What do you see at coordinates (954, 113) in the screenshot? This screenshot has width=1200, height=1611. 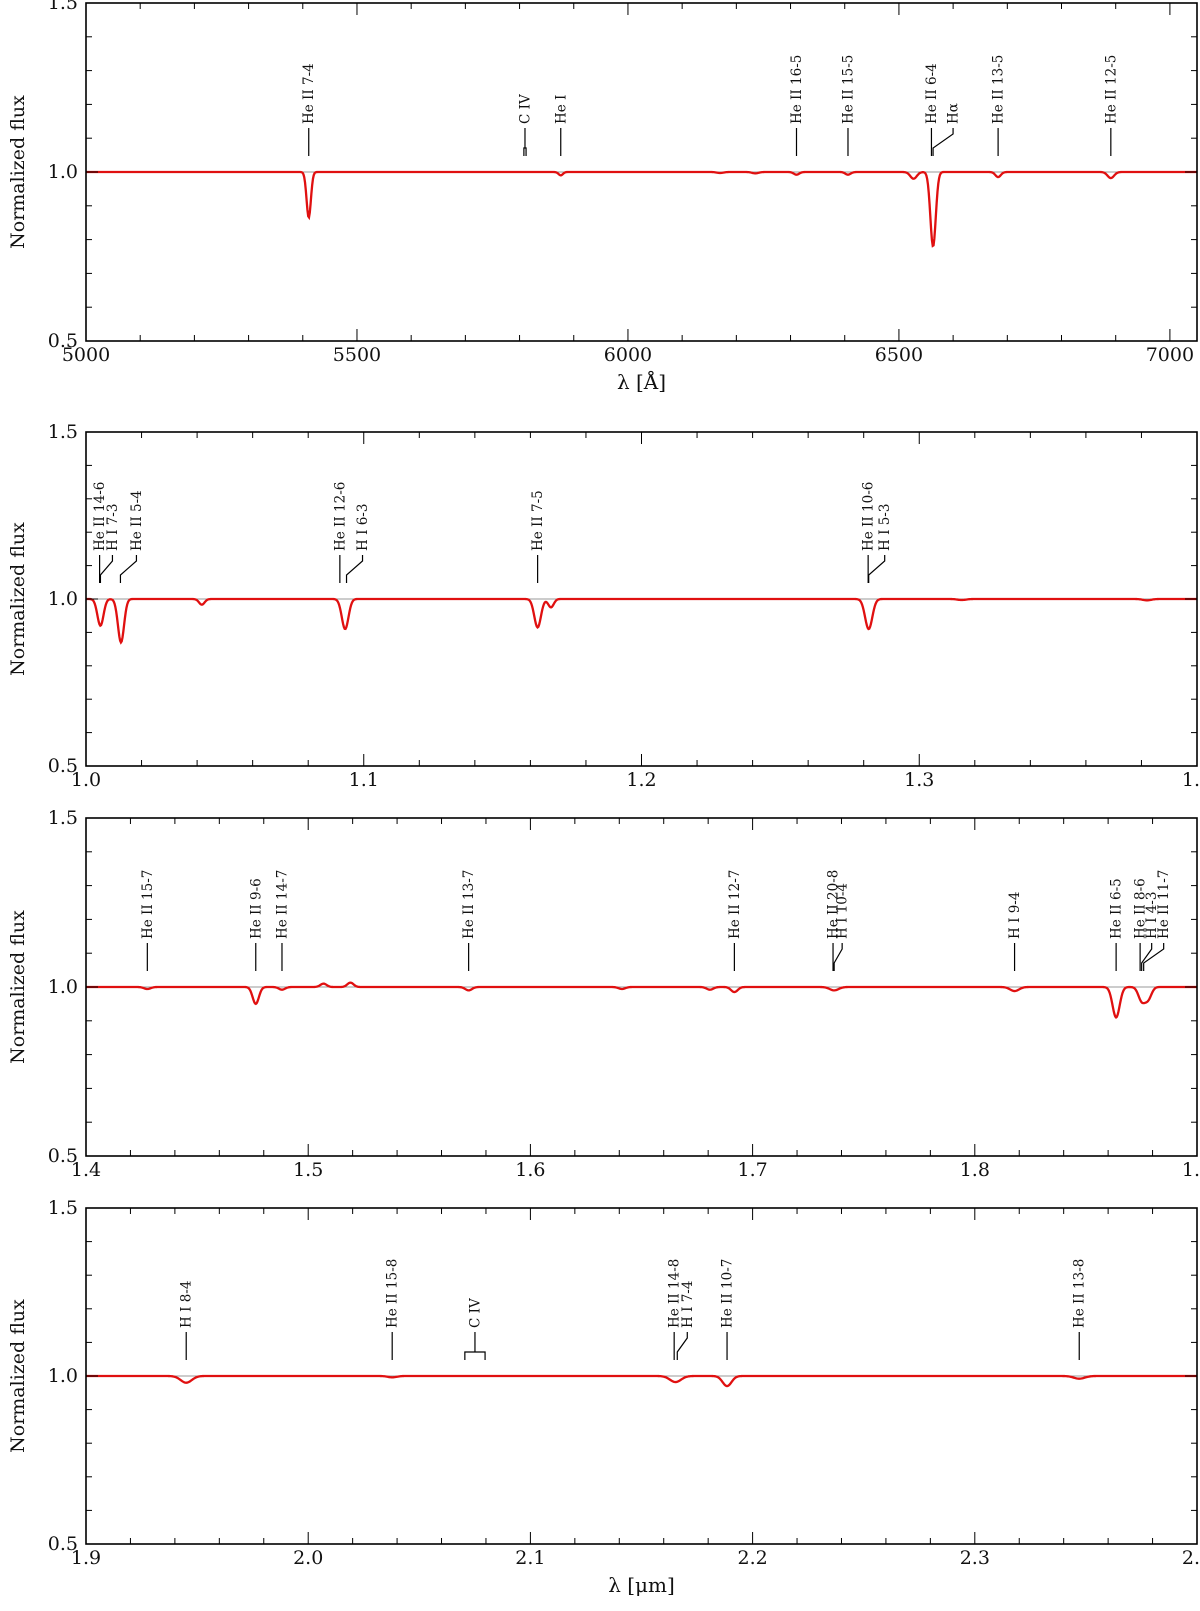 I see `line-id-label: Hα` at bounding box center [954, 113].